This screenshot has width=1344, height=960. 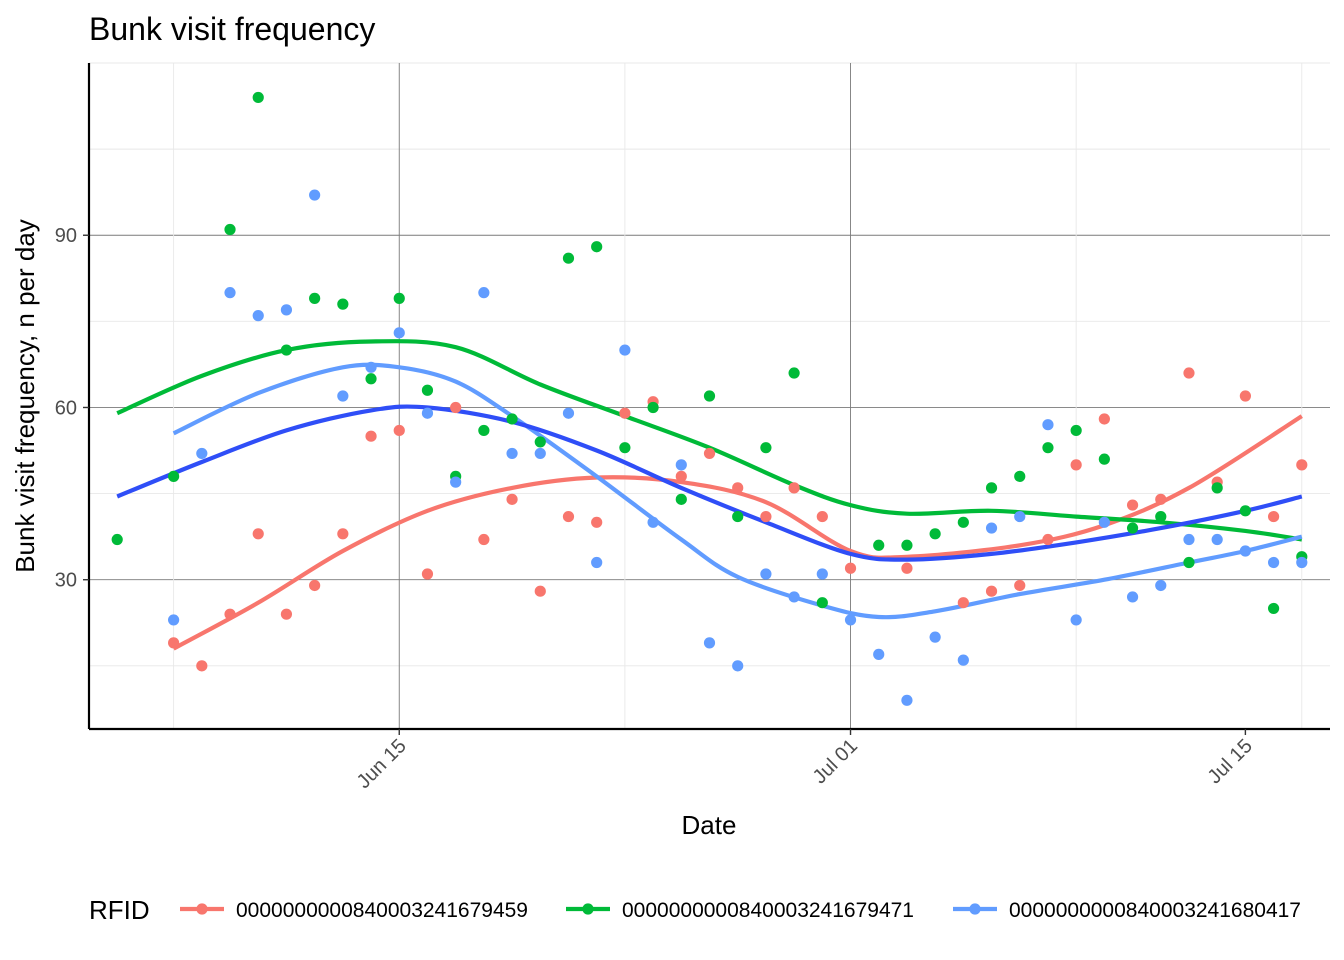 I want to click on x-tick-label: Jun 15, so click(x=382, y=764).